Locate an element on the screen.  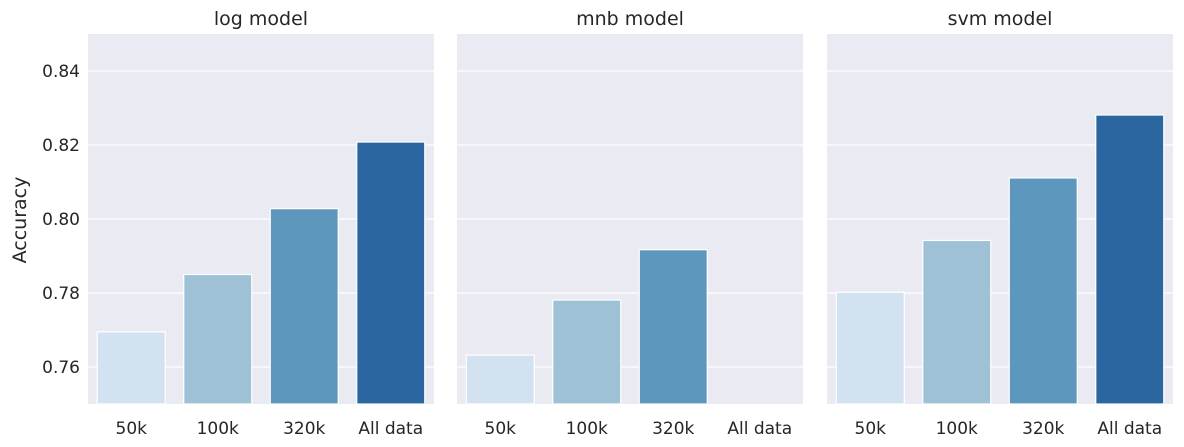
y-tick-label: 0.78 is located at coordinates (61, 294).